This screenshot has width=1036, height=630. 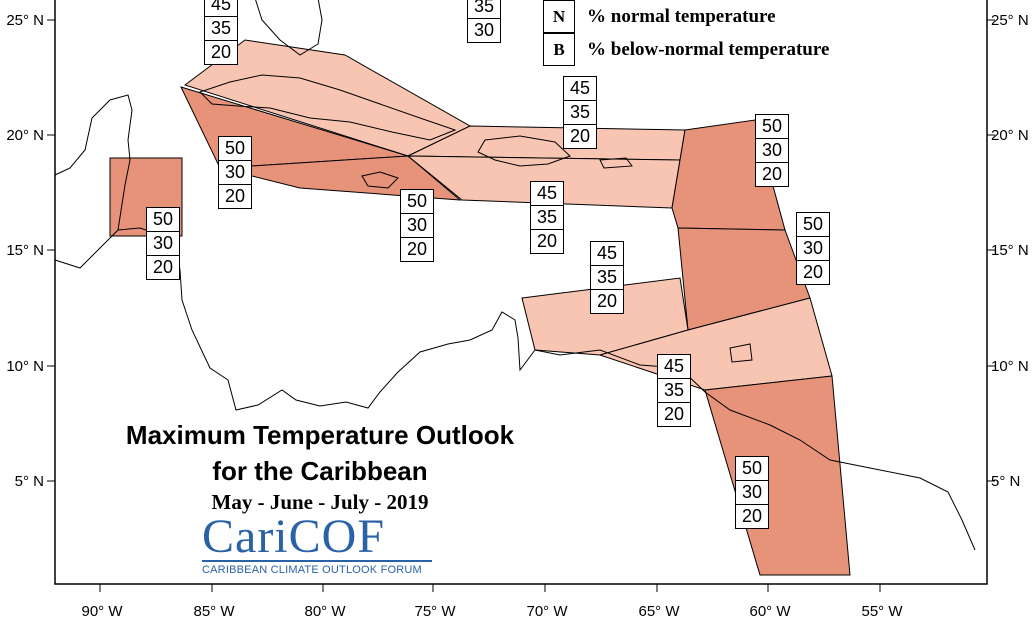 I want to click on forecast-box-trinidad: 45 35 20, so click(x=674, y=390).